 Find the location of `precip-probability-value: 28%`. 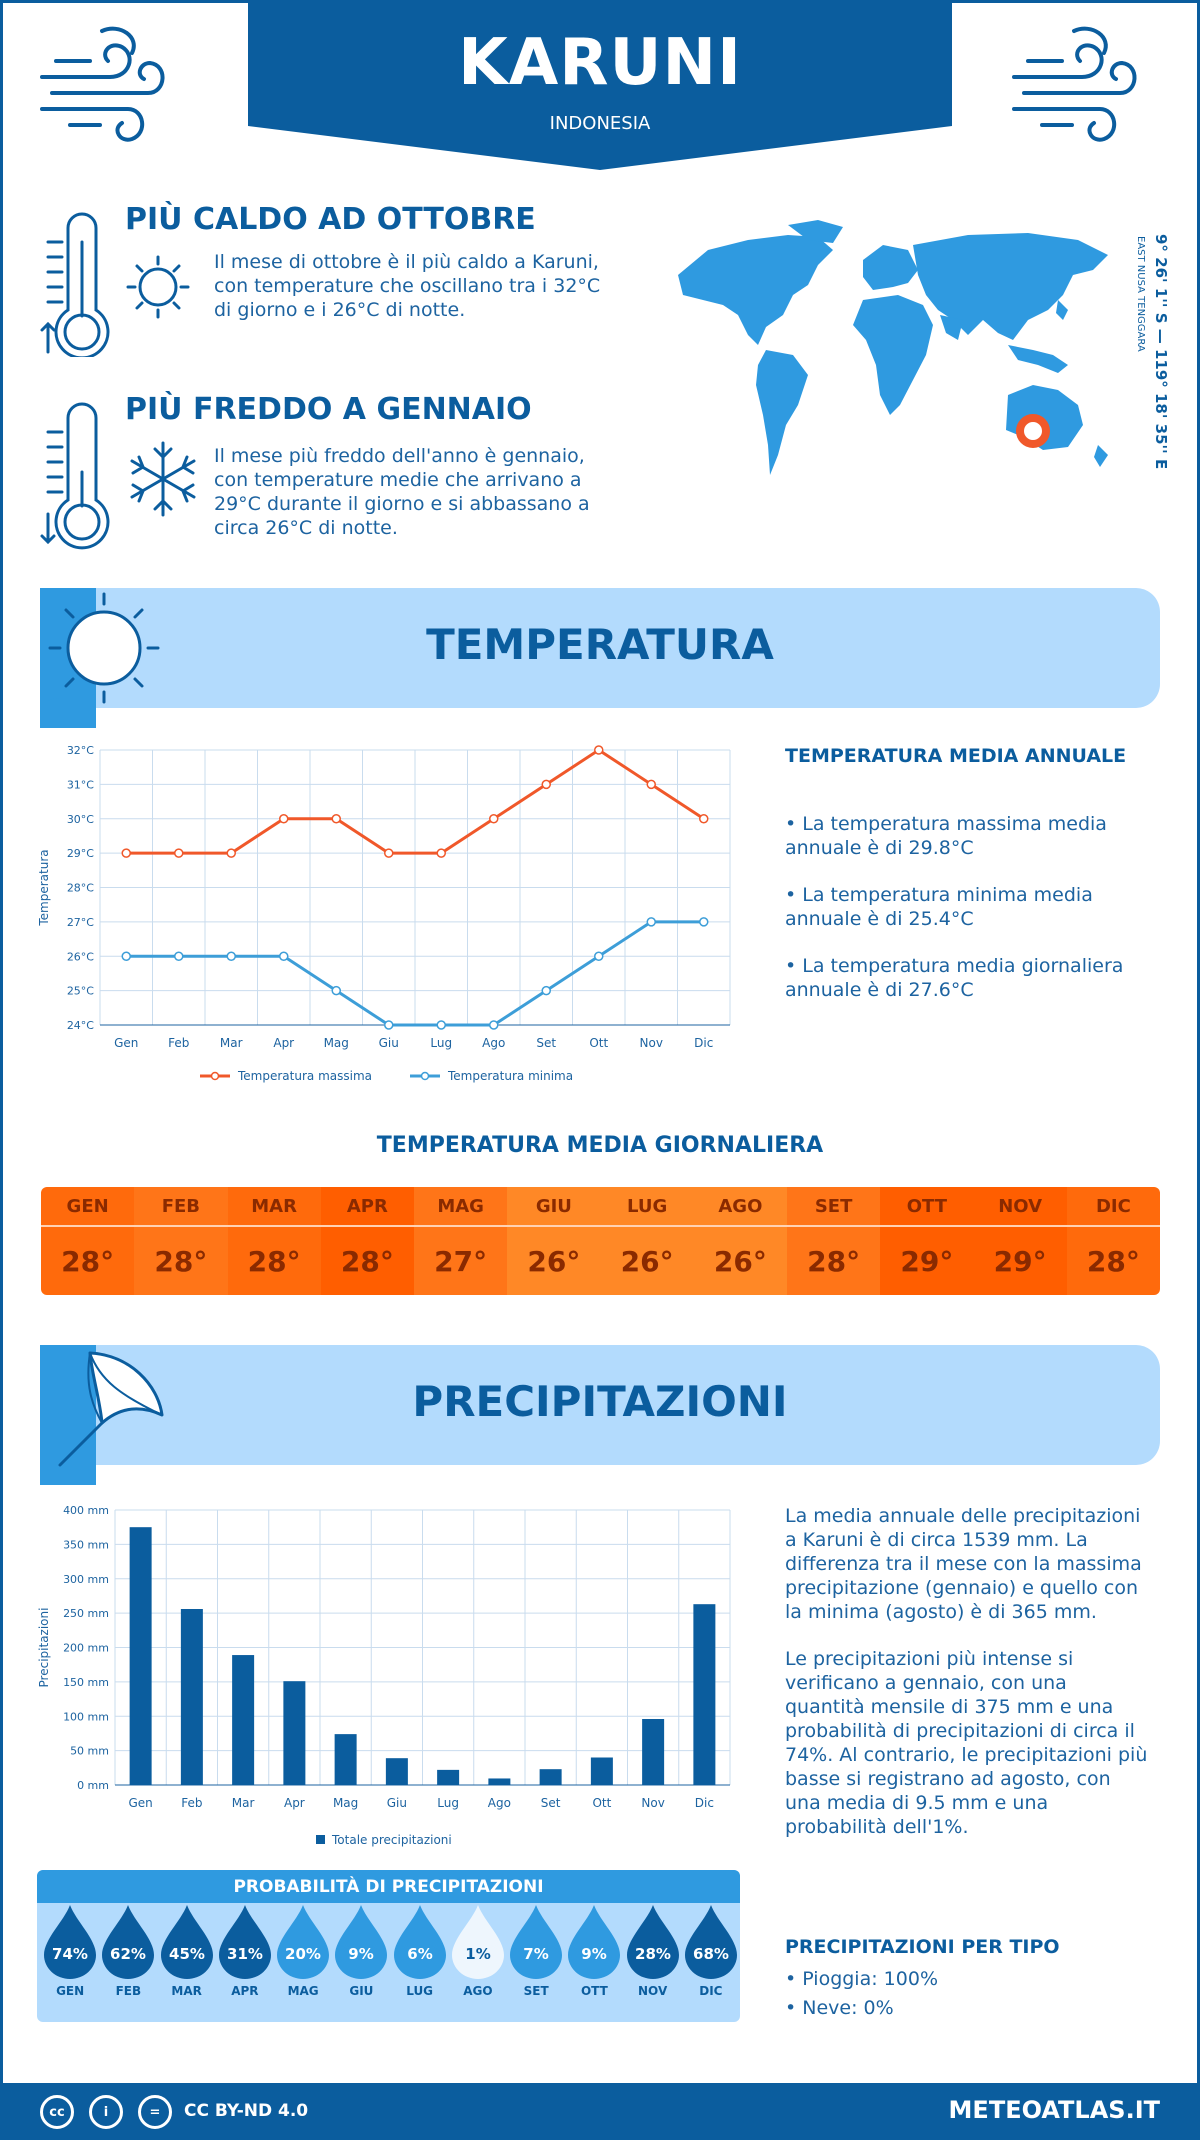

precip-probability-value: 28% is located at coordinates (653, 1954).